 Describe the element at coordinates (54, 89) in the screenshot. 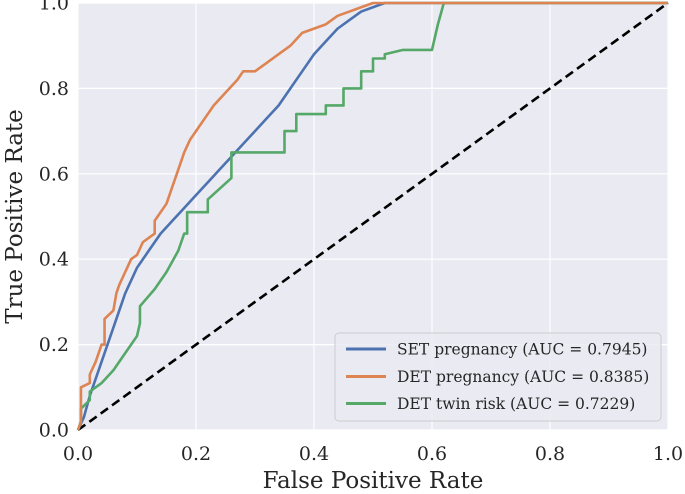

I see `y-tick-label: 0.8` at that location.